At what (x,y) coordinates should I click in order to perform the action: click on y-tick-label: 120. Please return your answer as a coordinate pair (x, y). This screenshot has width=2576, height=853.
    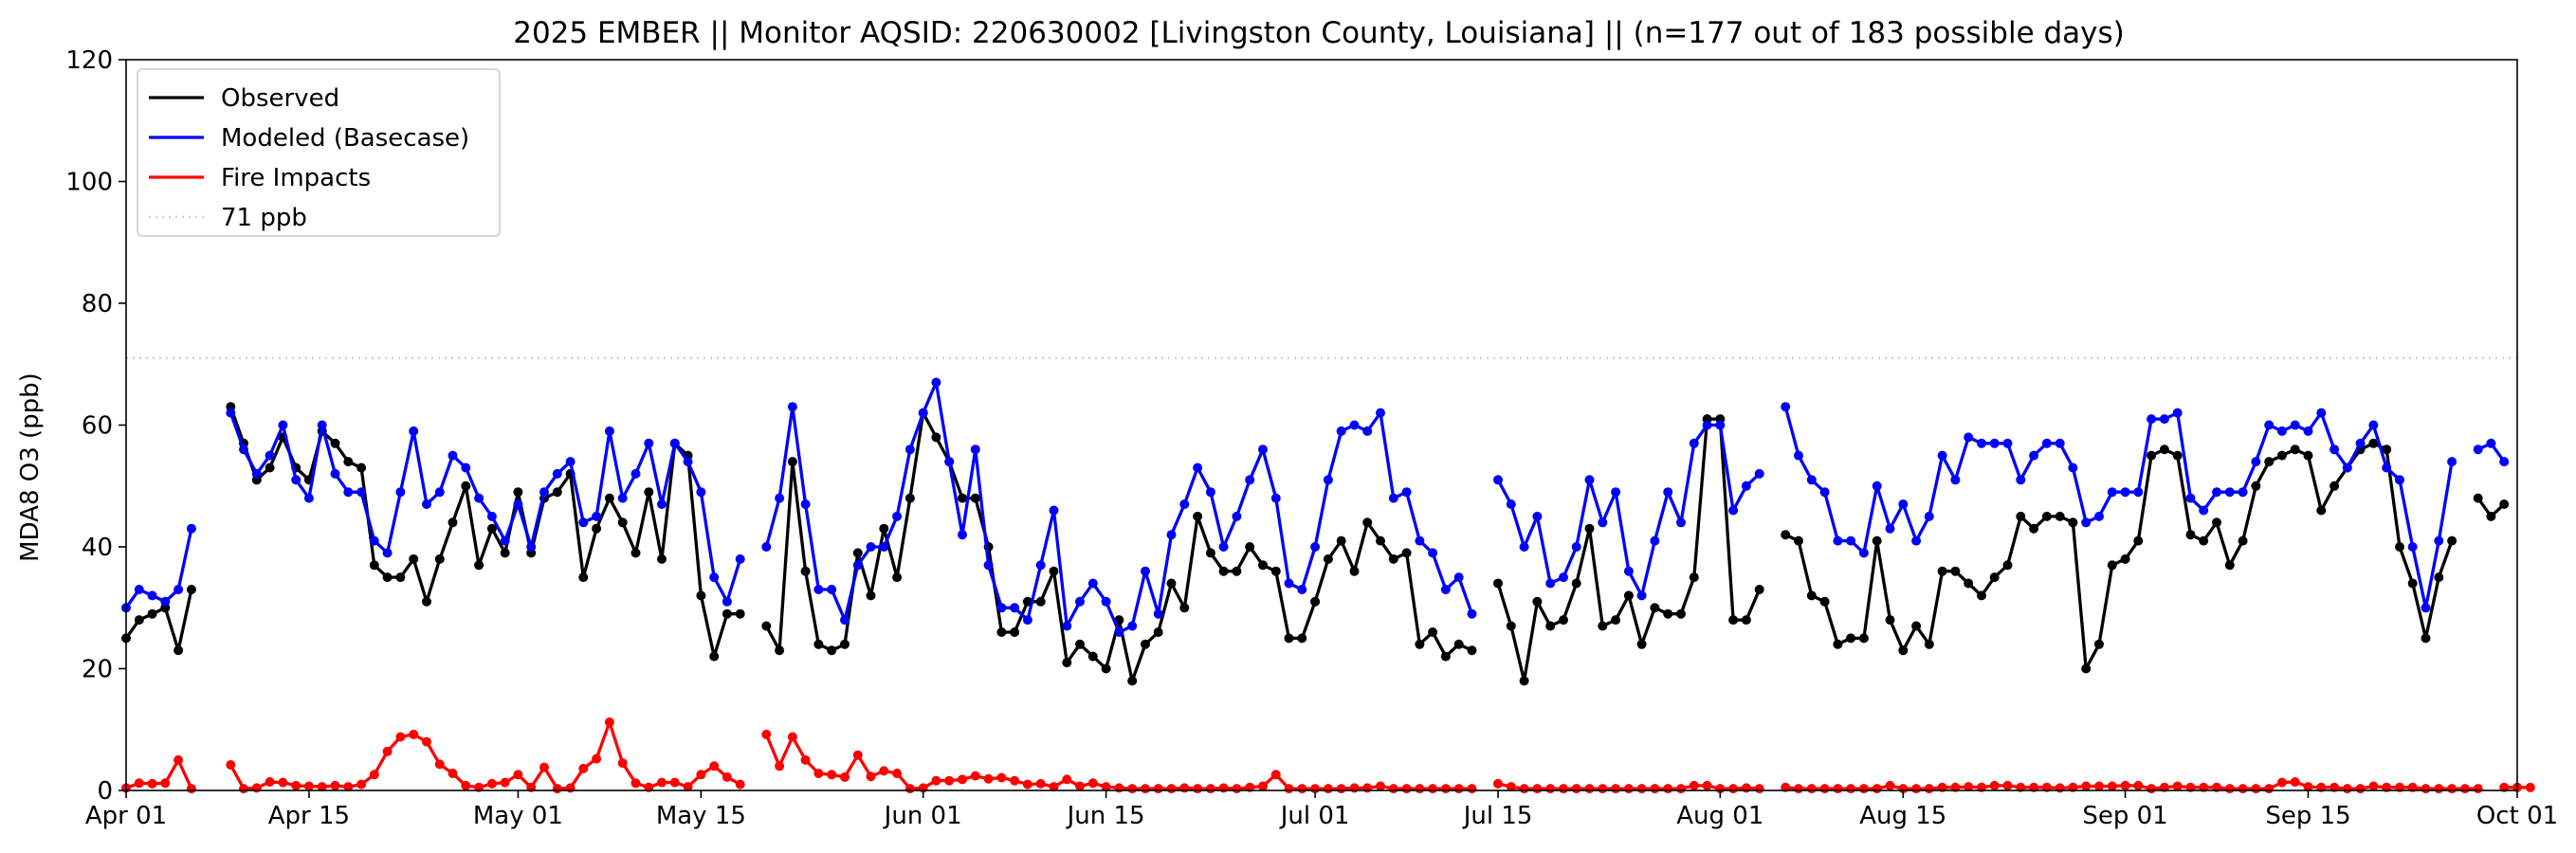
    Looking at the image, I should click on (89, 60).